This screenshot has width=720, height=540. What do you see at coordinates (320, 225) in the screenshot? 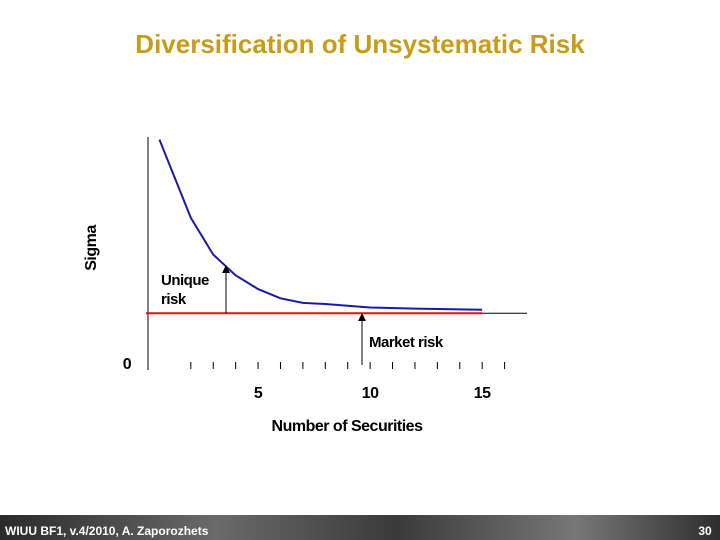
I see `total-risk-curve` at bounding box center [320, 225].